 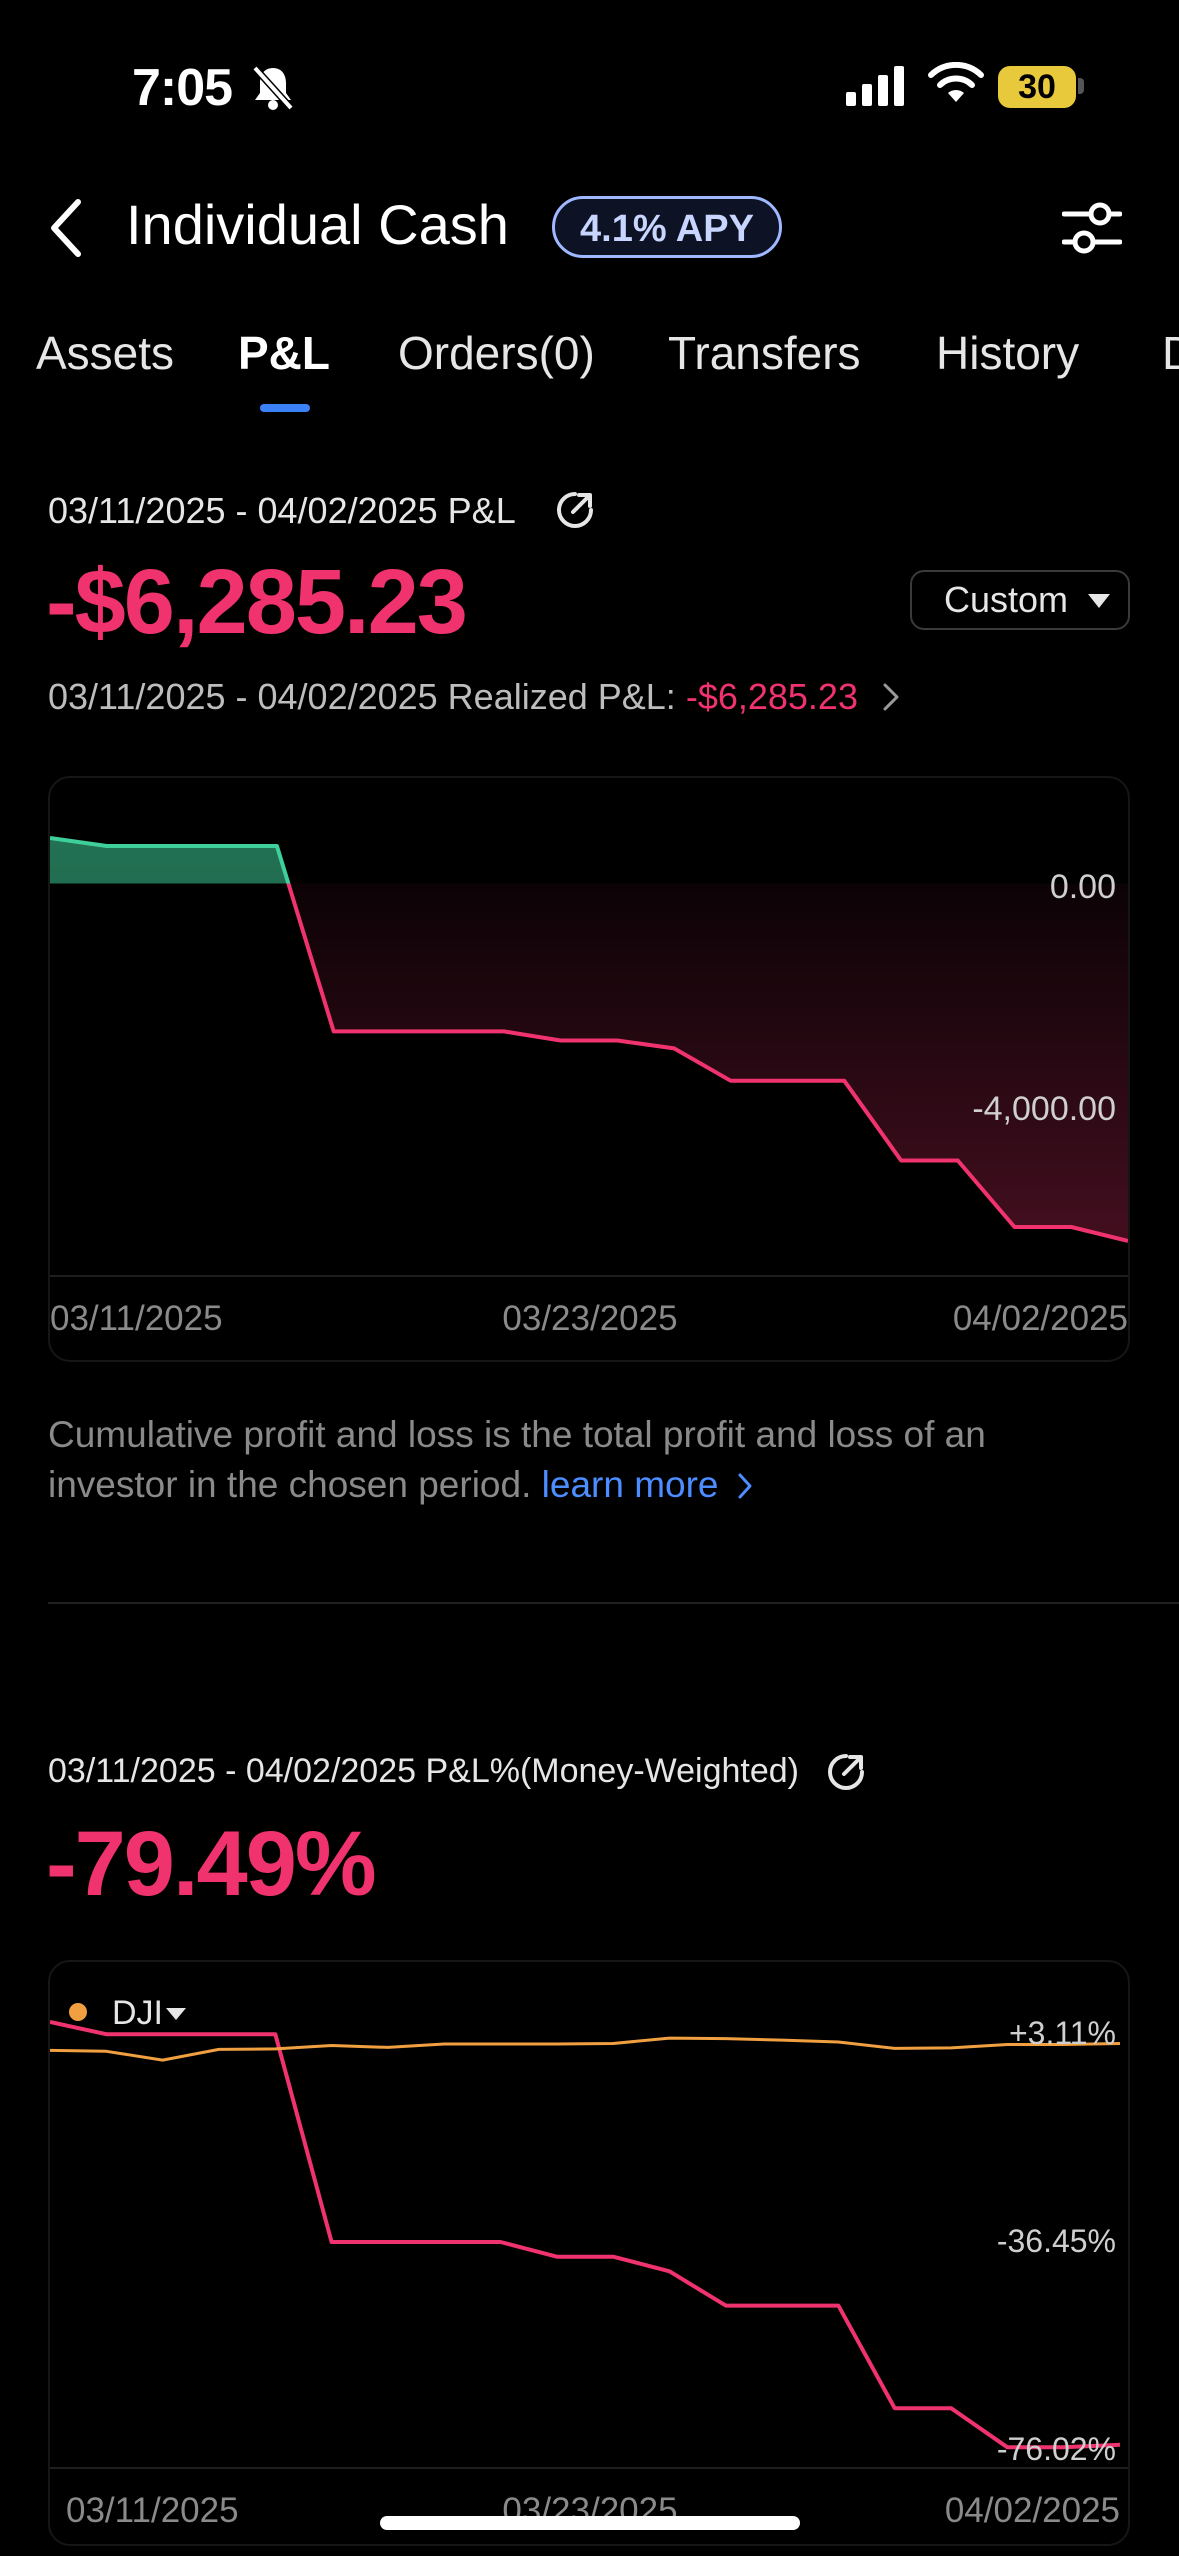 What do you see at coordinates (1092, 230) in the screenshot?
I see `filter-settings-icon` at bounding box center [1092, 230].